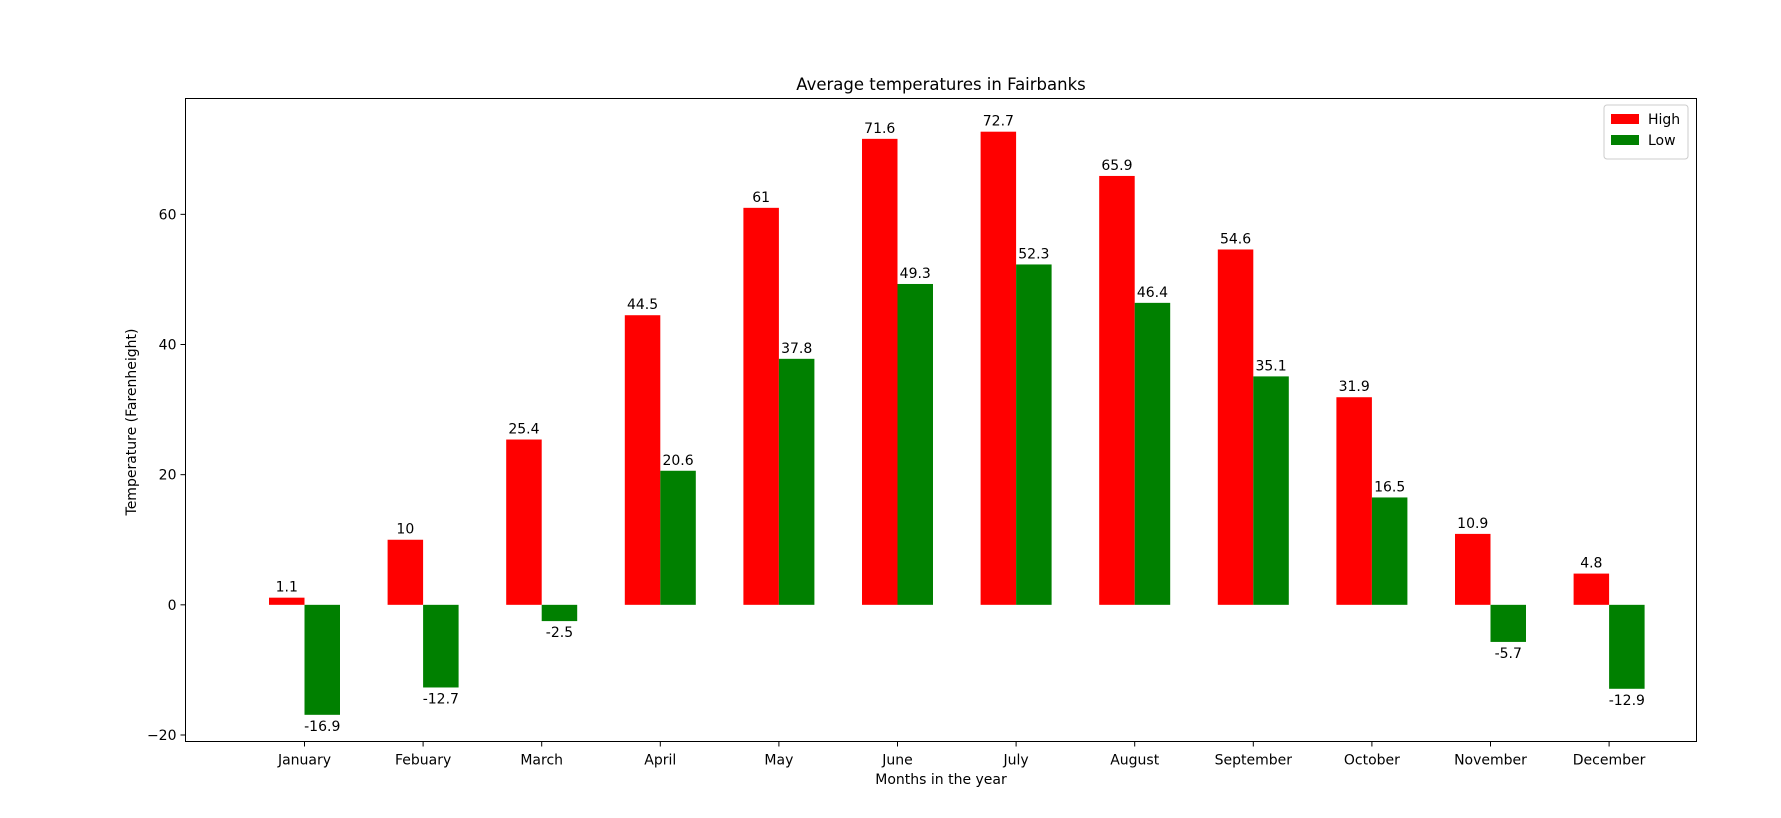 The image size is (1781, 818). I want to click on data-label-low-march: -2.5, so click(559, 633).